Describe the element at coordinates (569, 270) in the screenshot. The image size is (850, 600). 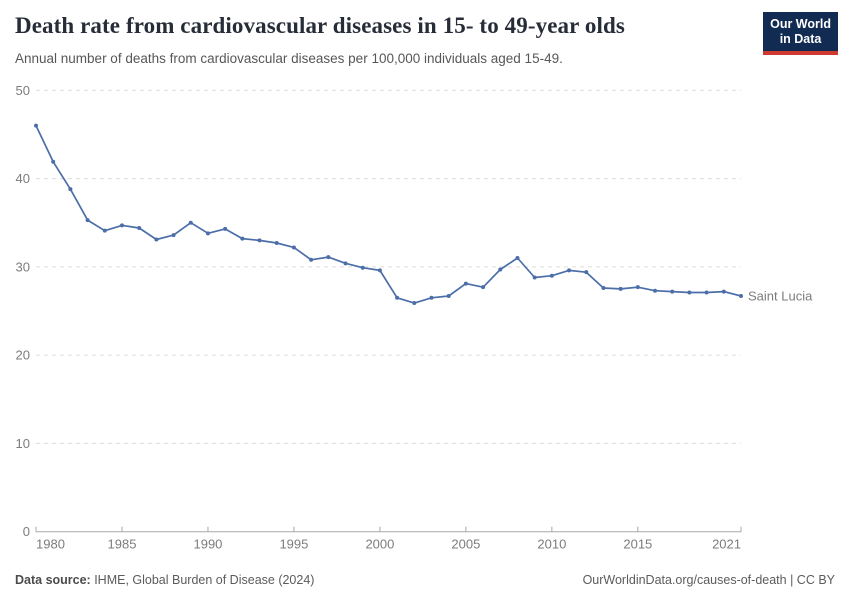
I see `data-point-2011` at that location.